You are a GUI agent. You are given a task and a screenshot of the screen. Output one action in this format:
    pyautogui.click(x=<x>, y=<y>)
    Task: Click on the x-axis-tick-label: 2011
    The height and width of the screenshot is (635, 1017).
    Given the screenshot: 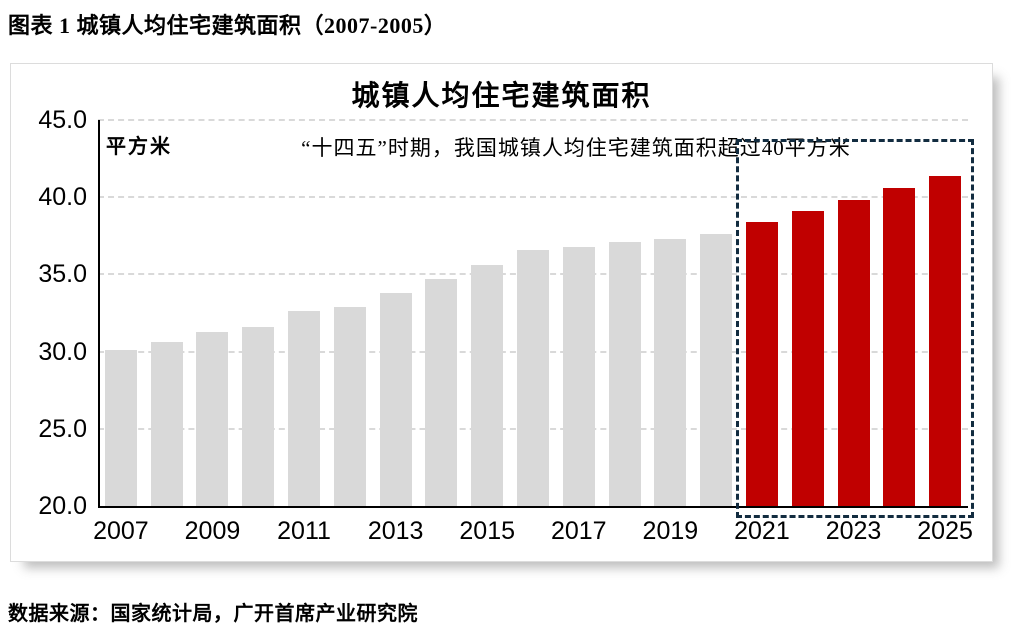 What is the action you would take?
    pyautogui.click(x=304, y=531)
    